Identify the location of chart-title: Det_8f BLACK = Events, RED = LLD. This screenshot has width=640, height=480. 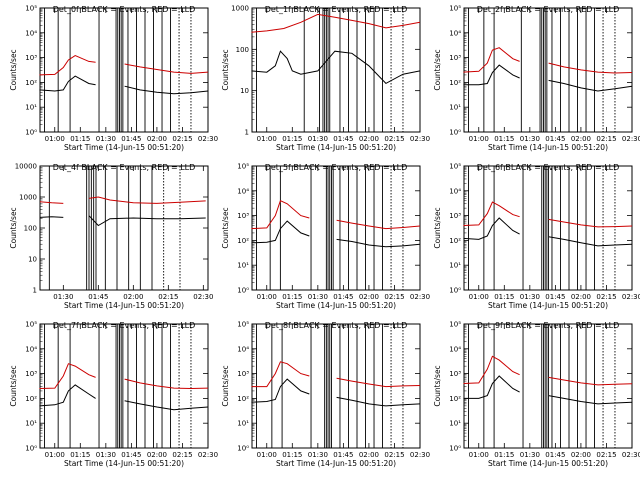
(336, 325).